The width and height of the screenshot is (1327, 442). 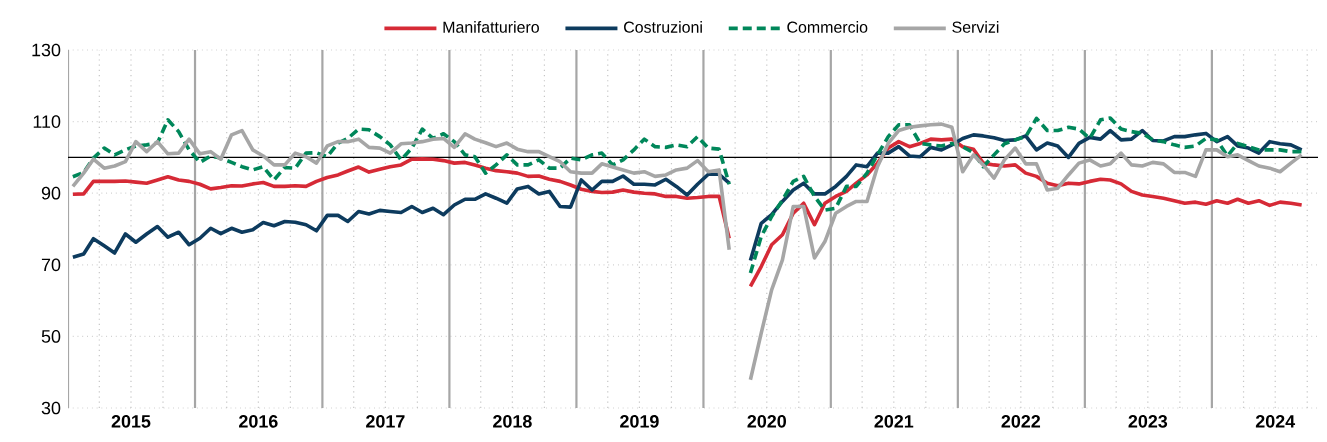 I want to click on y-tick-label: 50, so click(x=51, y=336).